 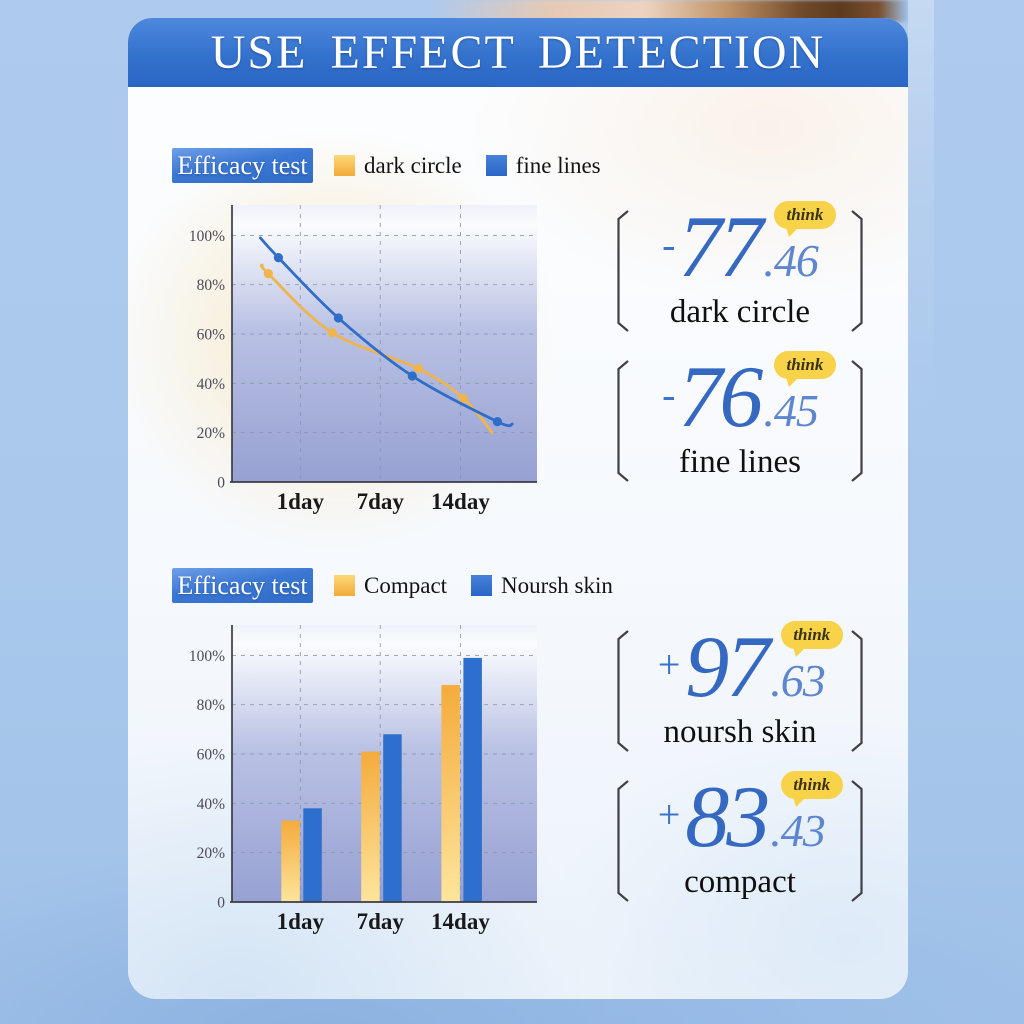 I want to click on stat-value: -76.45 think, so click(x=749, y=397).